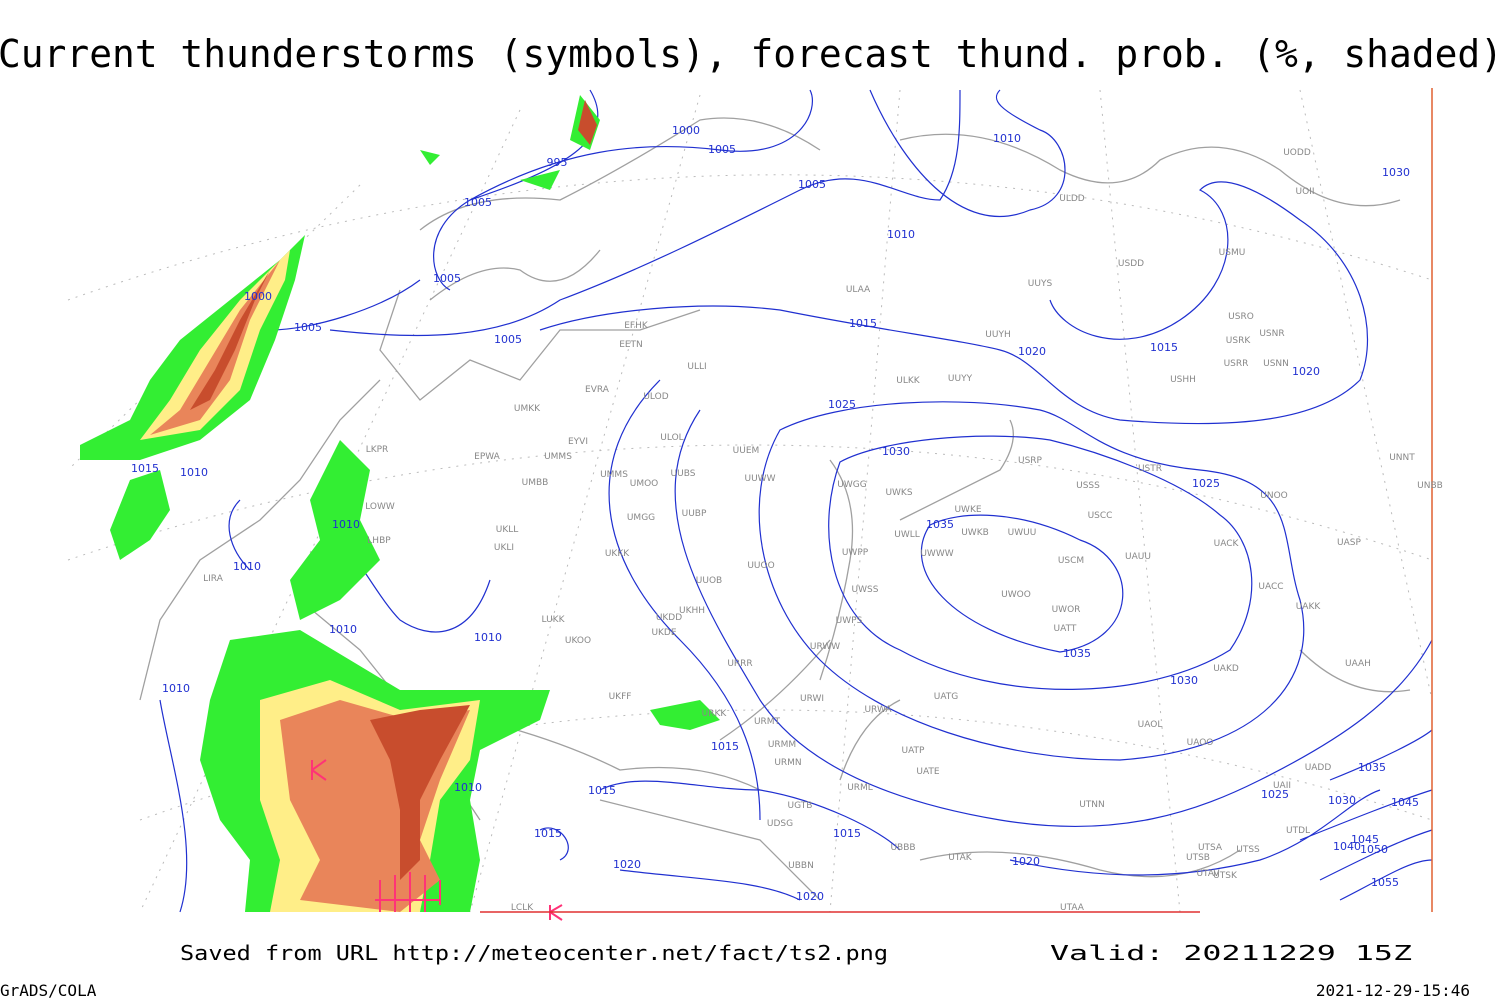  What do you see at coordinates (644, 484) in the screenshot?
I see `station-label: UMOO` at bounding box center [644, 484].